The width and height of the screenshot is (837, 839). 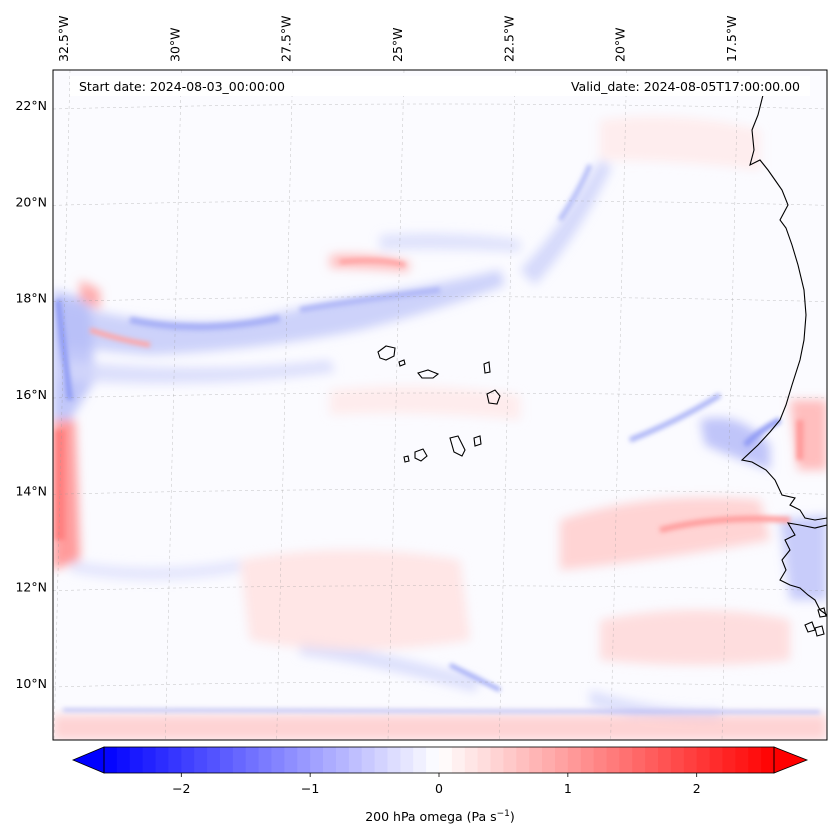 I want to click on blue-streak-north, so click(x=450, y=242).